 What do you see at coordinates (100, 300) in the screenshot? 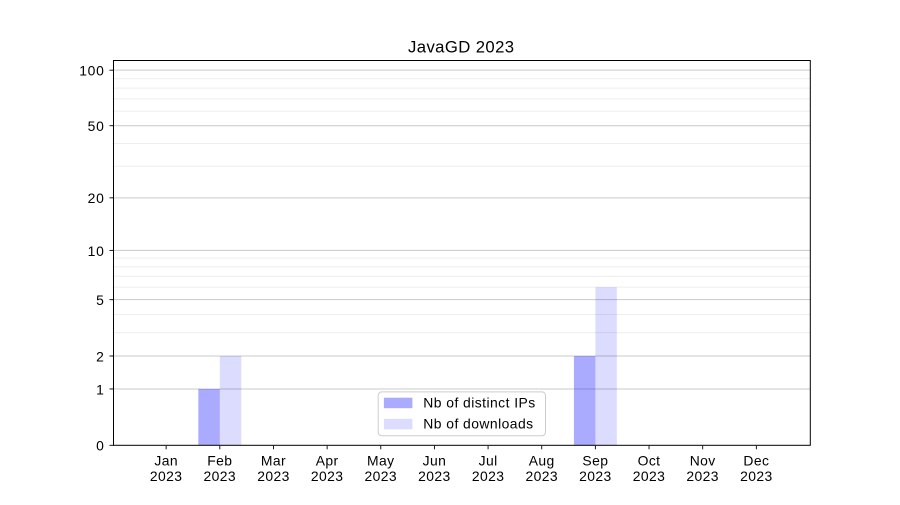
I see `svg-text: 5` at bounding box center [100, 300].